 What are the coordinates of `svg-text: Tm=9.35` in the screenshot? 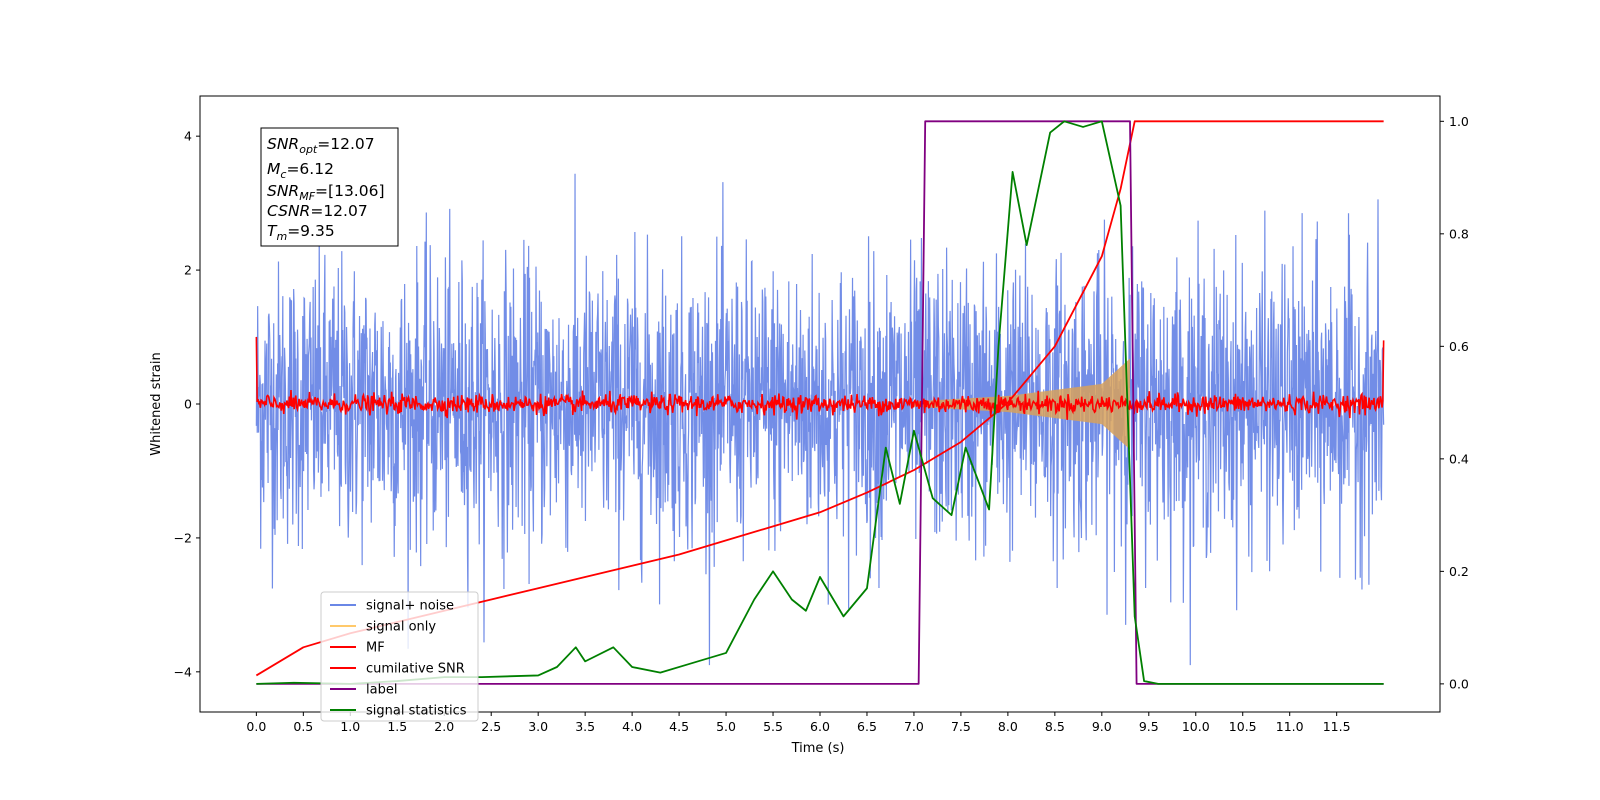 It's located at (301, 232).